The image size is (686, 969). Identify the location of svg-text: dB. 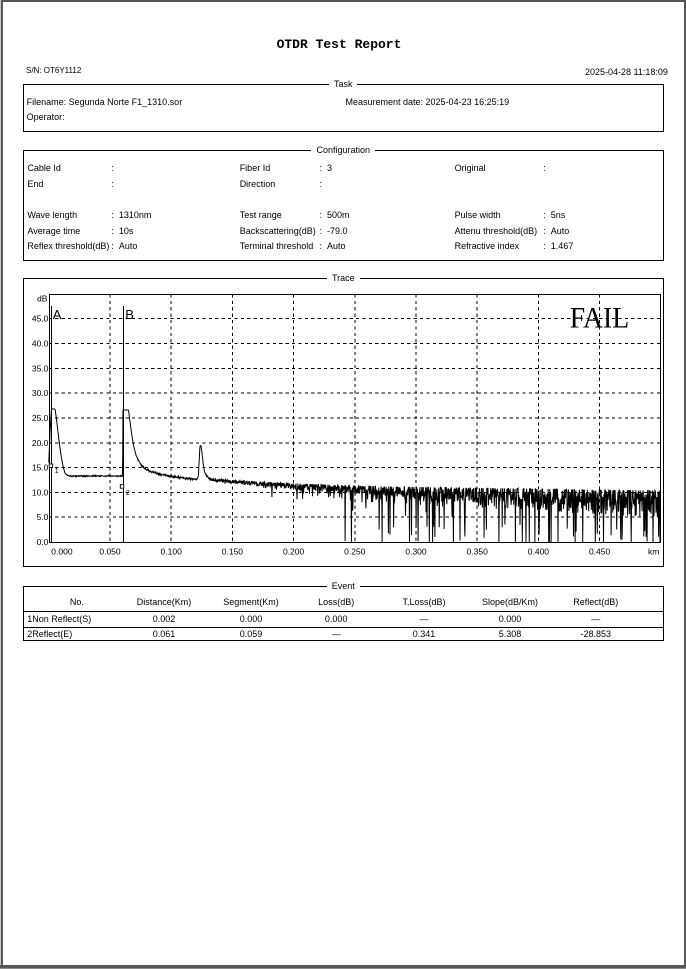
(42, 299).